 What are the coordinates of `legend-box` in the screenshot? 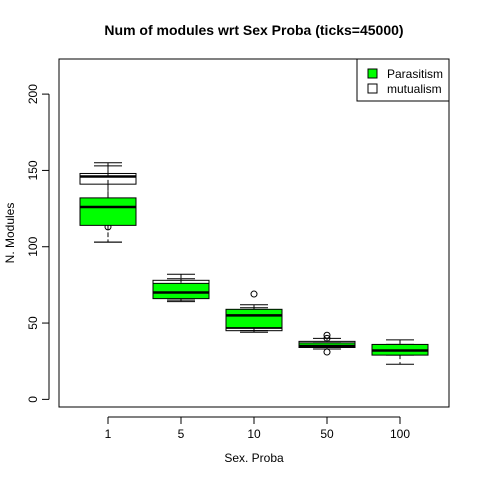 It's located at (403, 80).